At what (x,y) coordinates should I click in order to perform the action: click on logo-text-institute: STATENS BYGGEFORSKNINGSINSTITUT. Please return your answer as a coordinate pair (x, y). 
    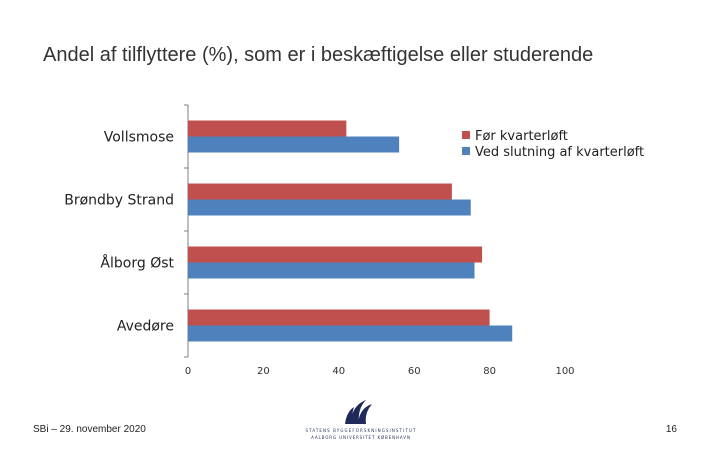
    Looking at the image, I should click on (361, 430).